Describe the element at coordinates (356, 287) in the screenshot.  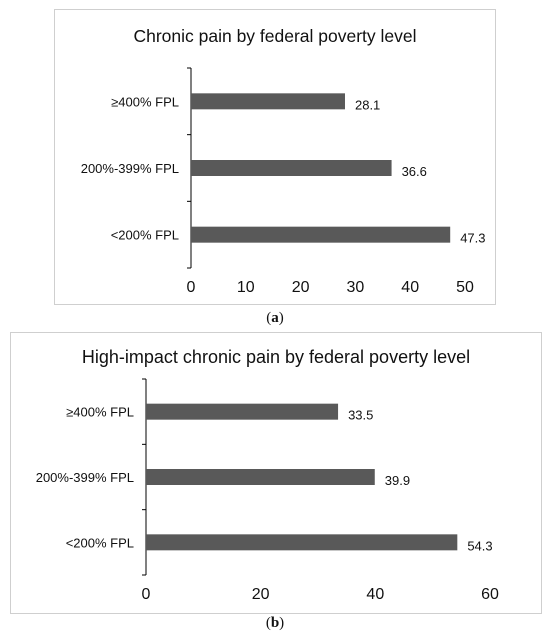
I see `x-tick-label: 30` at that location.